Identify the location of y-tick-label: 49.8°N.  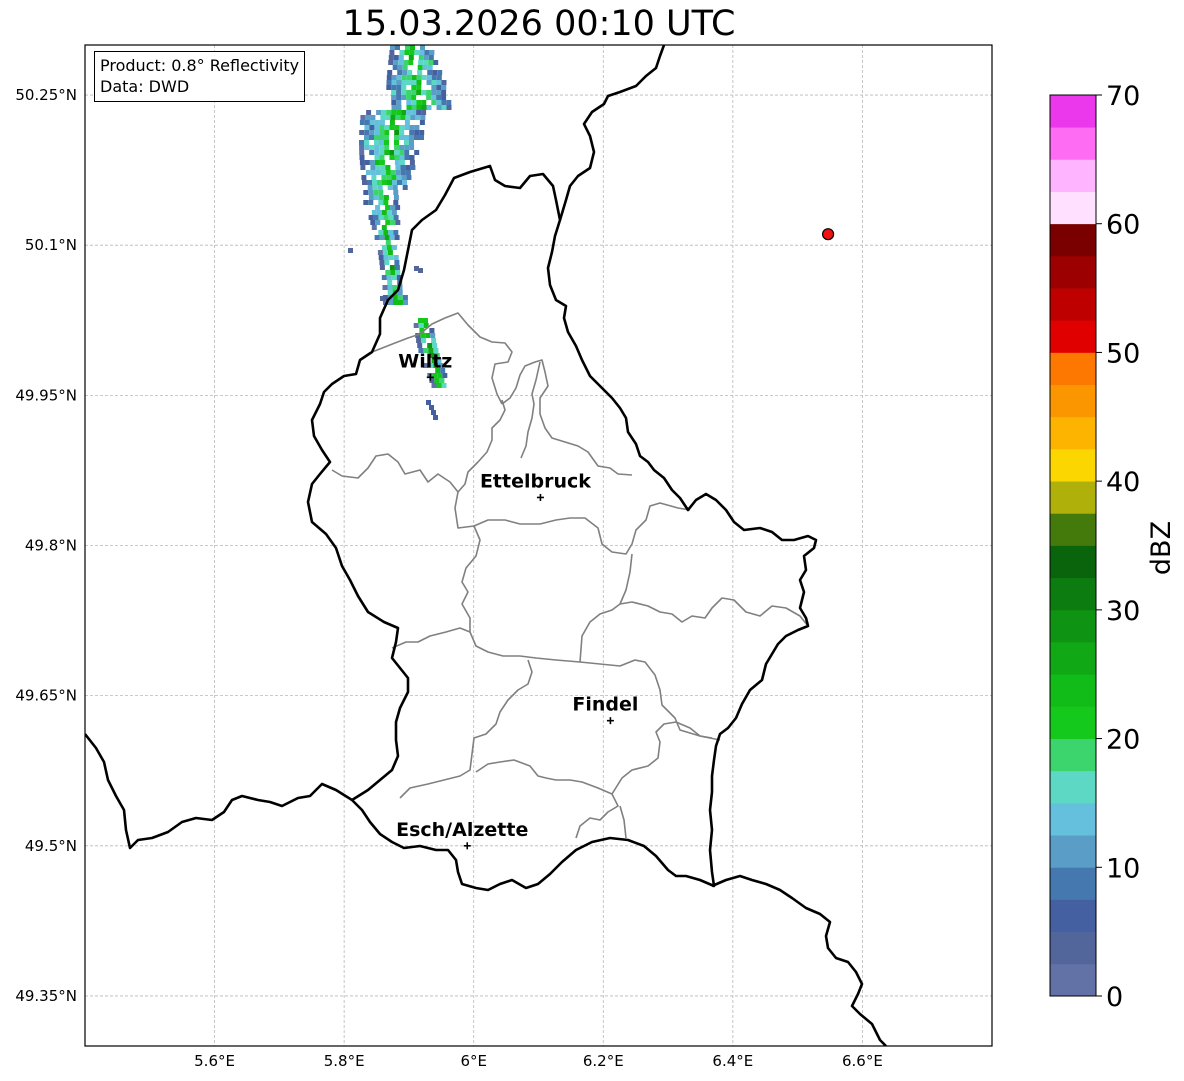
(51, 546).